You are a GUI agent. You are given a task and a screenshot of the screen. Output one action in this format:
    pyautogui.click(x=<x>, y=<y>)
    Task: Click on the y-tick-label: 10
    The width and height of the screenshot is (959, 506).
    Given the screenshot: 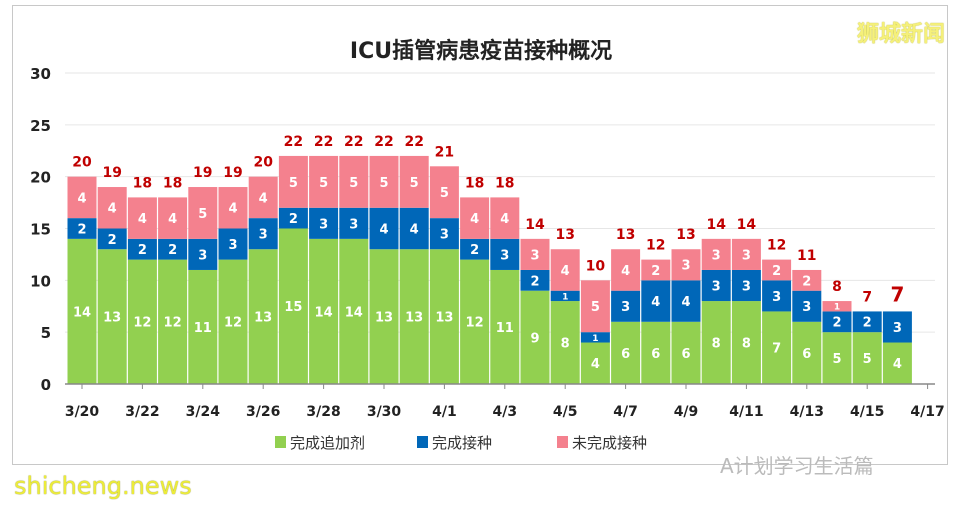 What is the action you would take?
    pyautogui.click(x=40, y=281)
    